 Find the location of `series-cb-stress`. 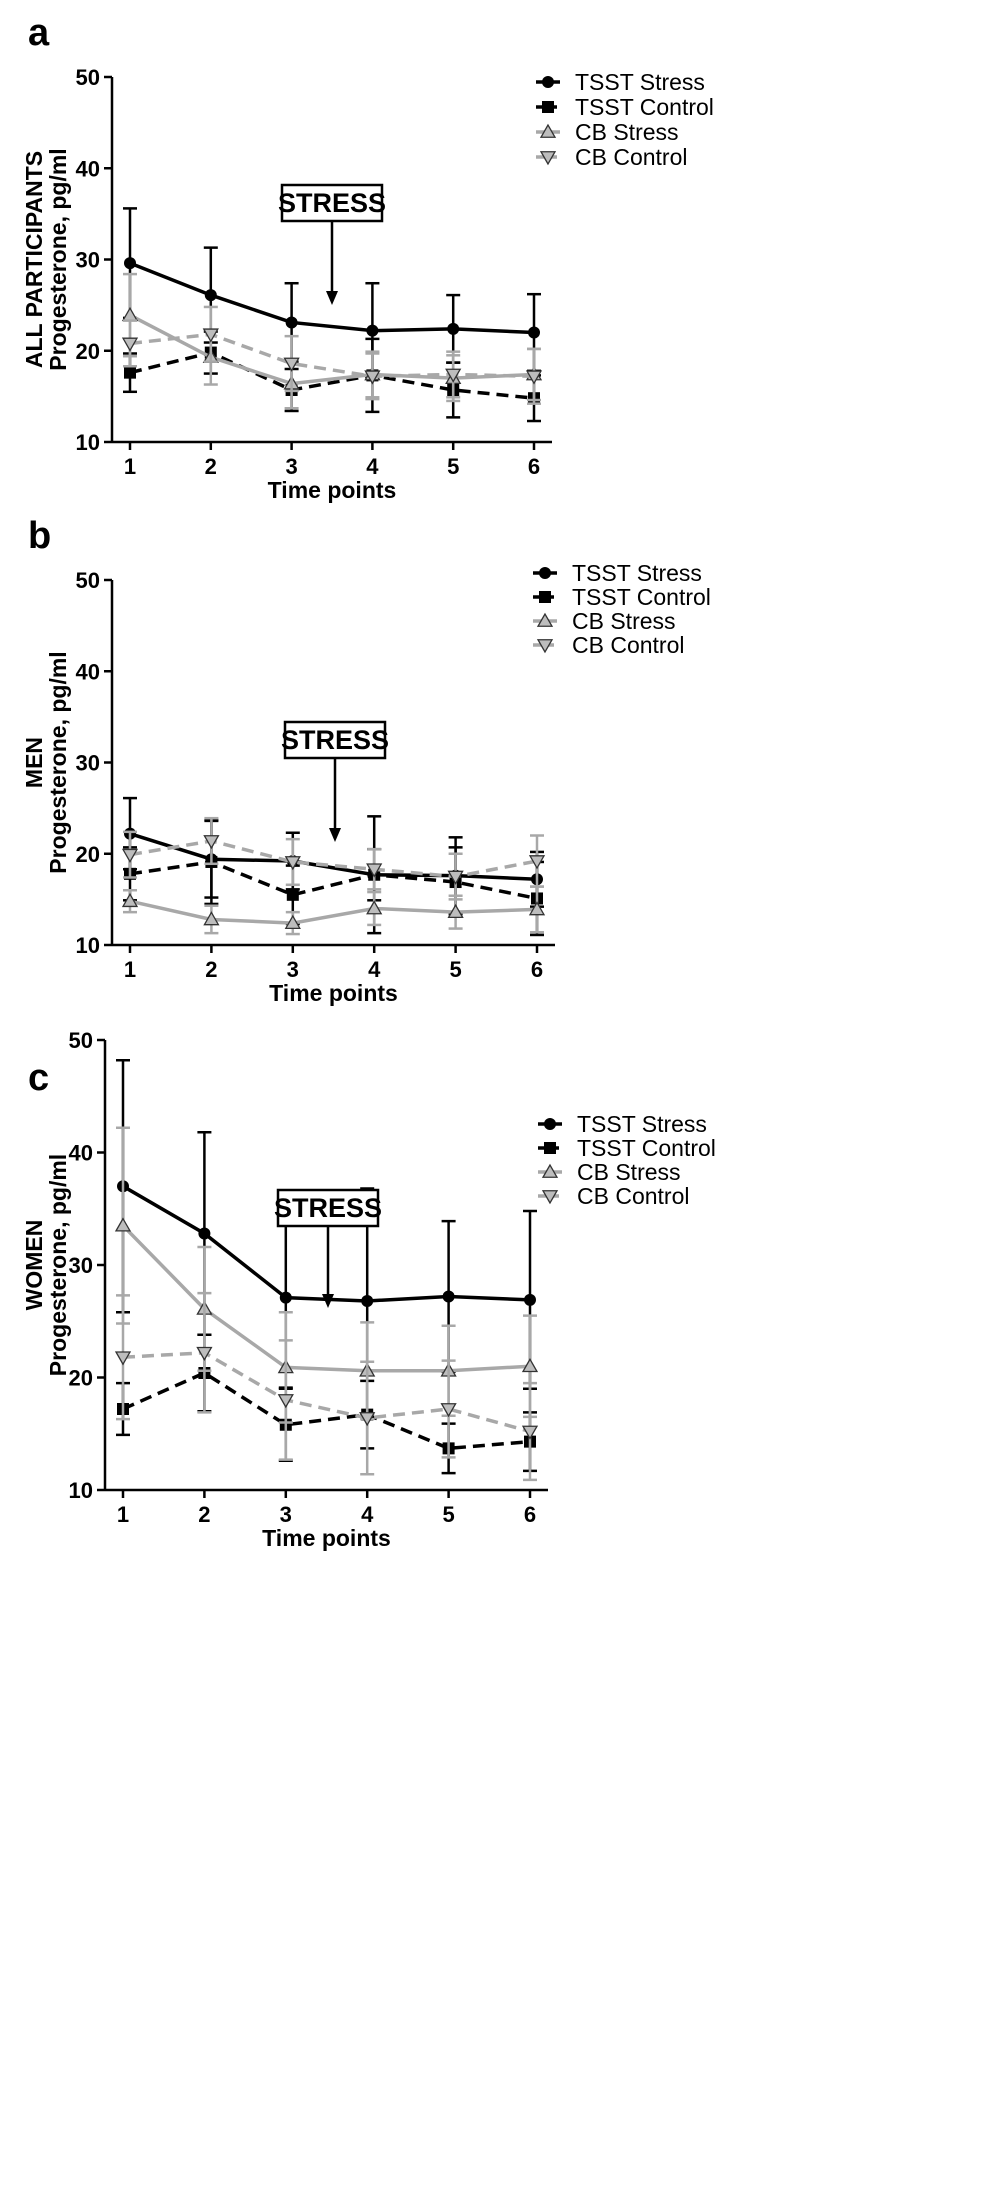

series-cb-stress is located at coordinates (333, 910).